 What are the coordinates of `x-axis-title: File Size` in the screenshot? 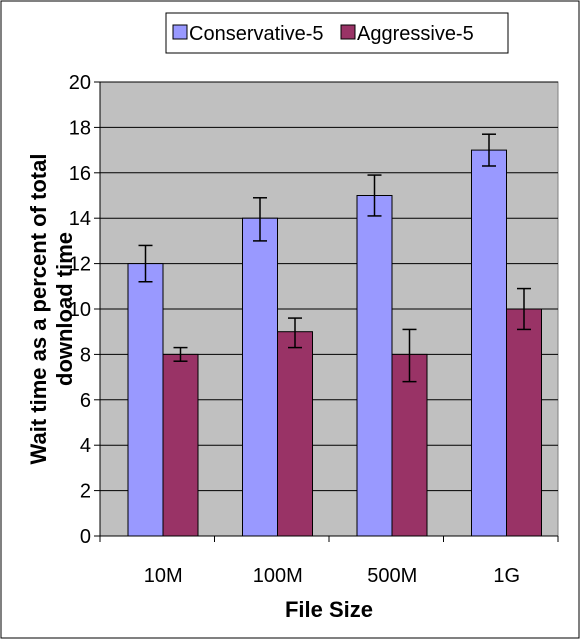 It's located at (329, 609).